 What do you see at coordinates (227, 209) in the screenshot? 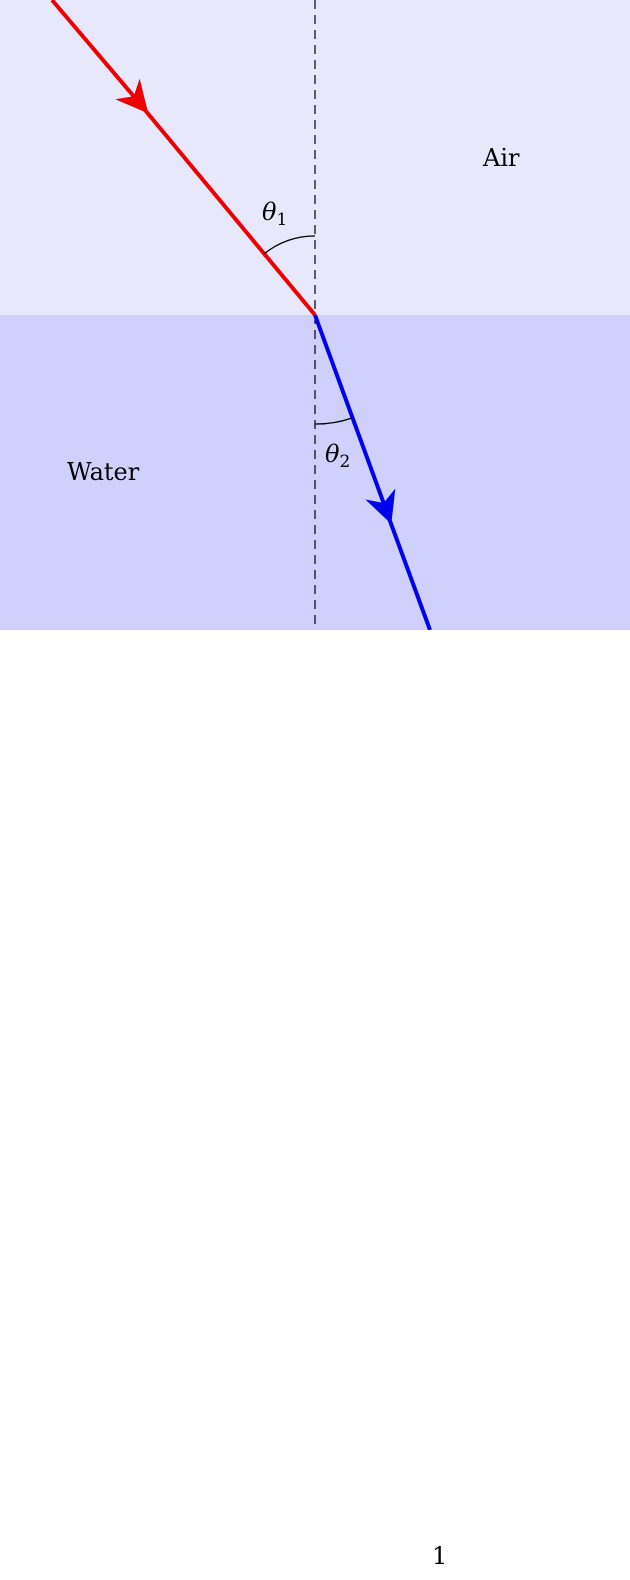
I see `incident-ray-segment` at bounding box center [227, 209].